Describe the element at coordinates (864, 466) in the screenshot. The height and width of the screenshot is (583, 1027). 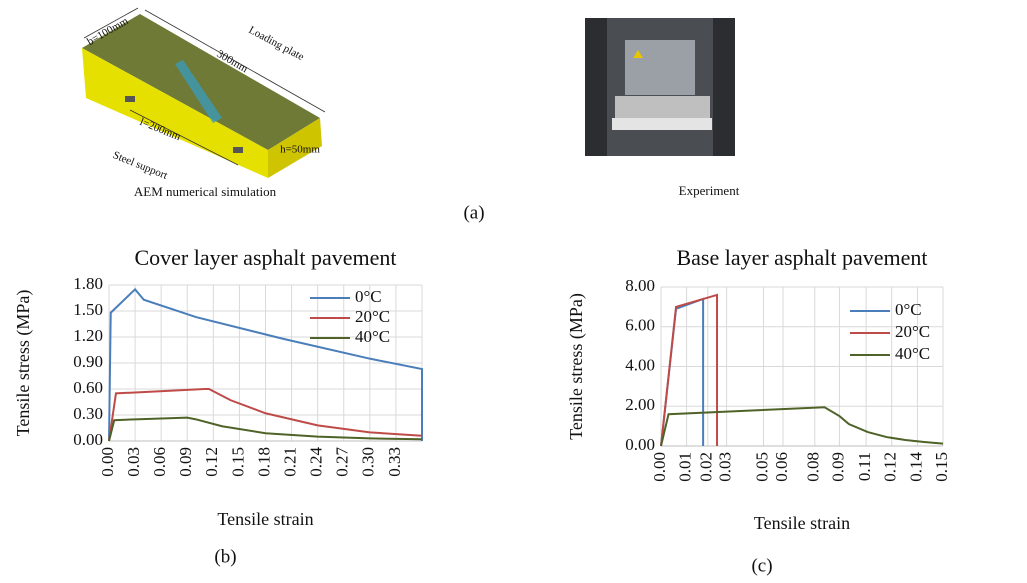
I see `x-tick-label: 0.11` at that location.